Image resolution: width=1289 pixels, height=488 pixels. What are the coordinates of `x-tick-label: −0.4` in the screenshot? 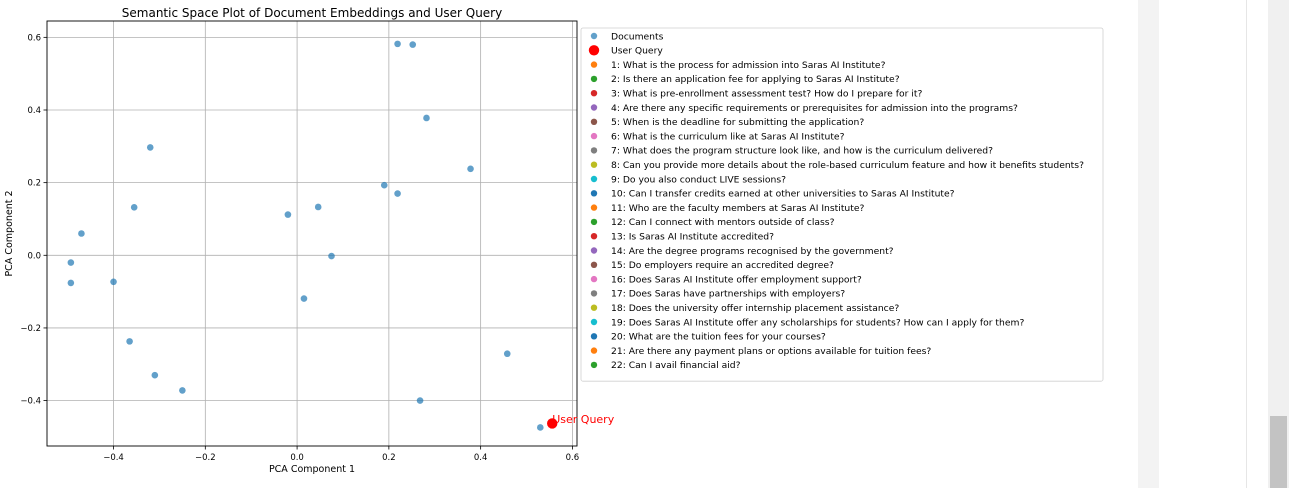 It's located at (113, 458).